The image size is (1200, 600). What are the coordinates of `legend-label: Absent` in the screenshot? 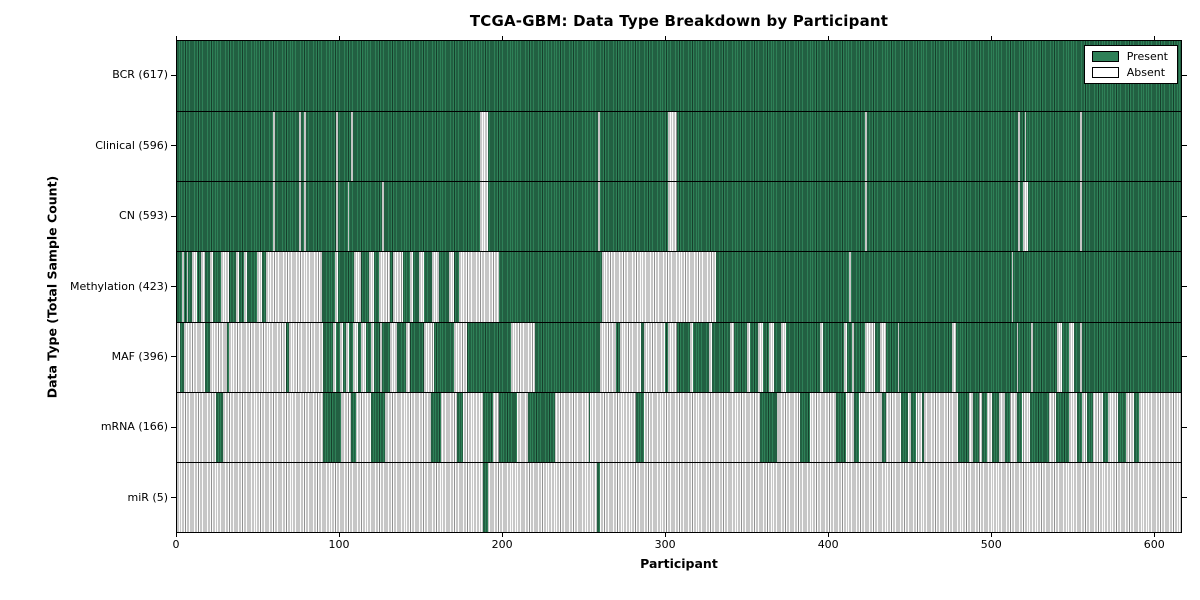 It's located at (1146, 72).